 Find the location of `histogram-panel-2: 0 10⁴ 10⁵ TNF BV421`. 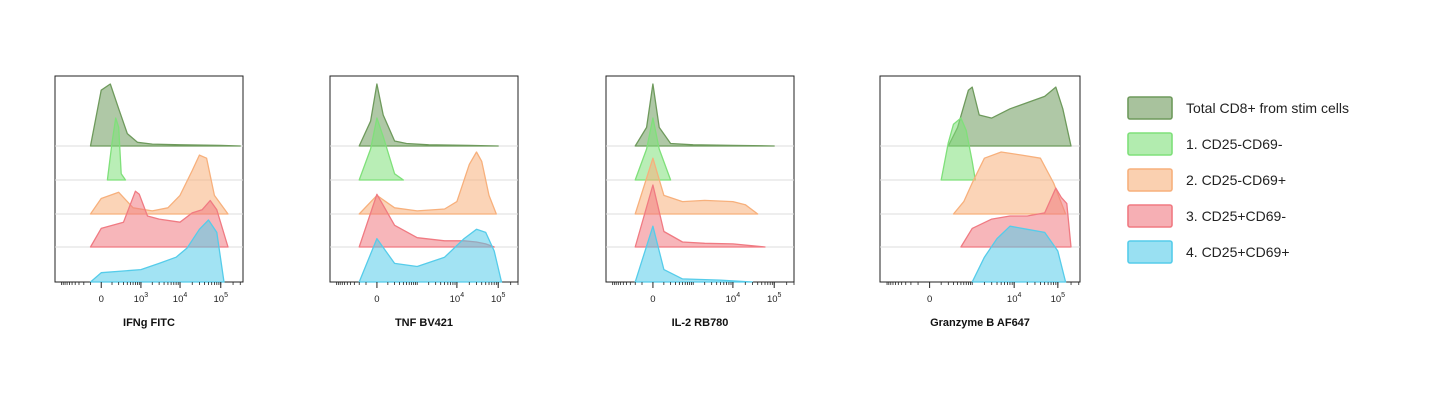

histogram-panel-2: 0 10⁴ 10⁵ TNF BV421 is located at coordinates (424, 202).